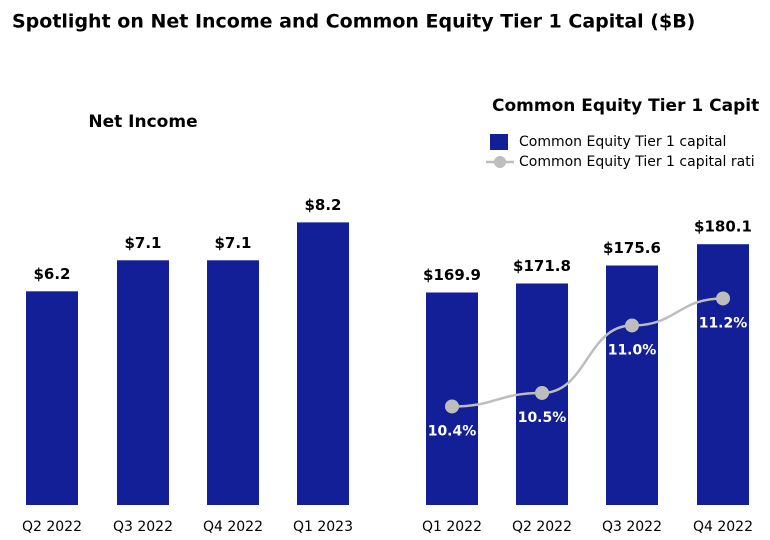 This screenshot has height=540, width=770. I want to click on legend-label: Common Equity Tier 1 capital rati, so click(637, 162).